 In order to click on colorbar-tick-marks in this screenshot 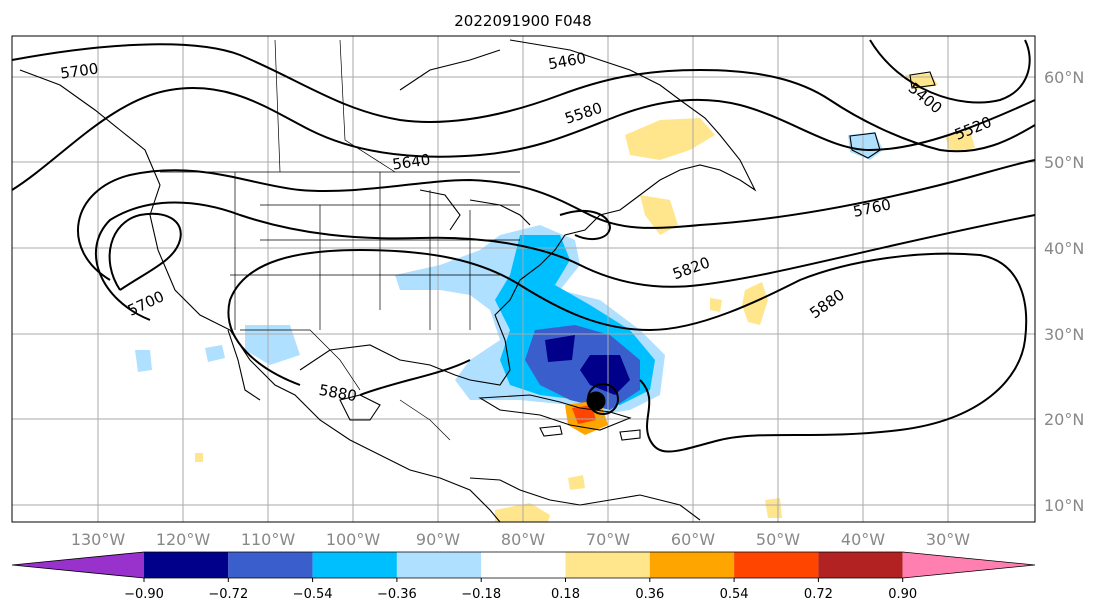, I will do `click(523, 580)`.